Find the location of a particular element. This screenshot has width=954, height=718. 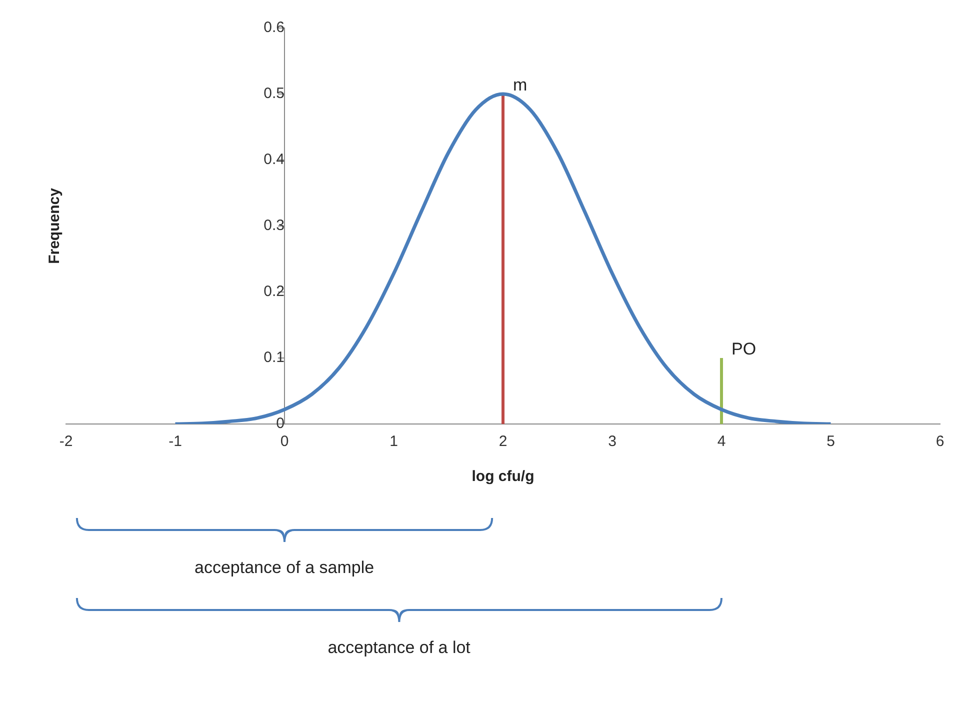

x-tick-label: 2 is located at coordinates (503, 441).